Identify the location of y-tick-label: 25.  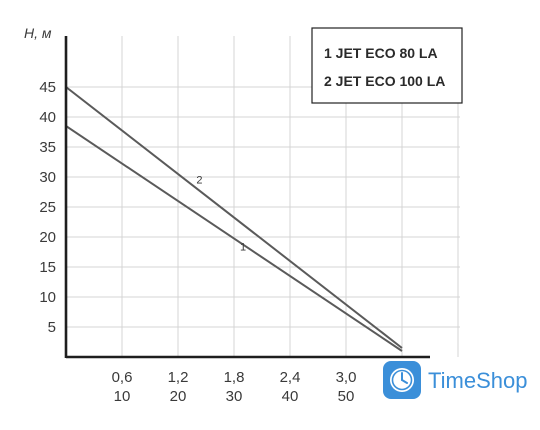
(47, 207).